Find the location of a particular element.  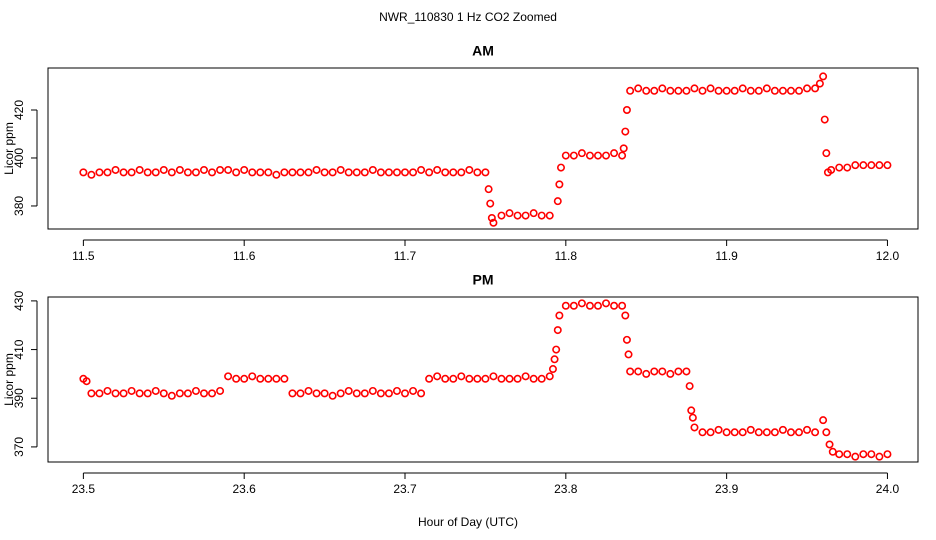

x-tick-label: 11.8 is located at coordinates (566, 256).